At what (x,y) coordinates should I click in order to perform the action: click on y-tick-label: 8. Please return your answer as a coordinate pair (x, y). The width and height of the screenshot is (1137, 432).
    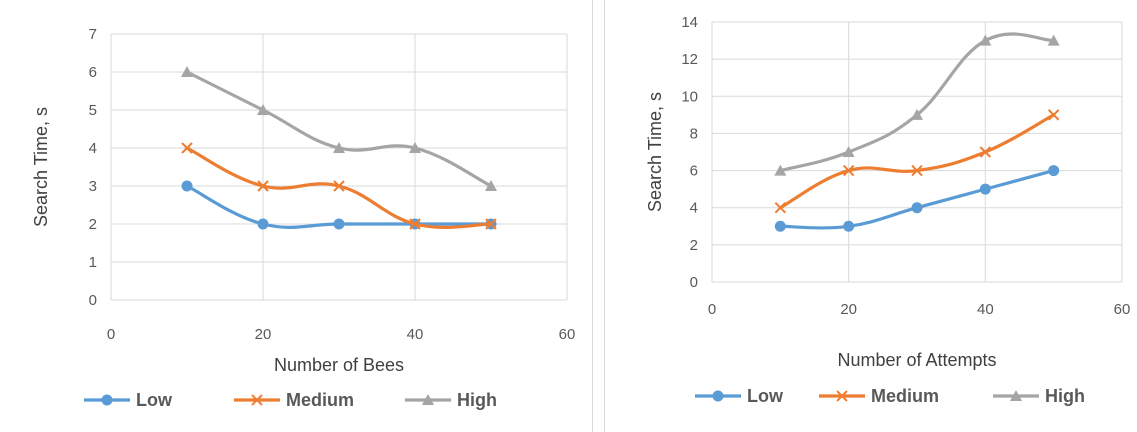
    Looking at the image, I should click on (694, 133).